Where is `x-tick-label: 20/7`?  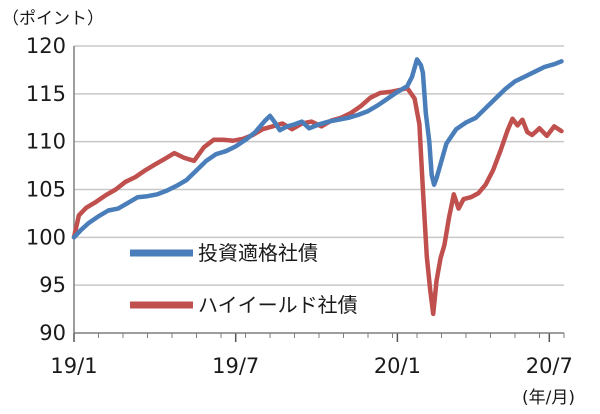 x-tick-label: 20/7 is located at coordinates (549, 366).